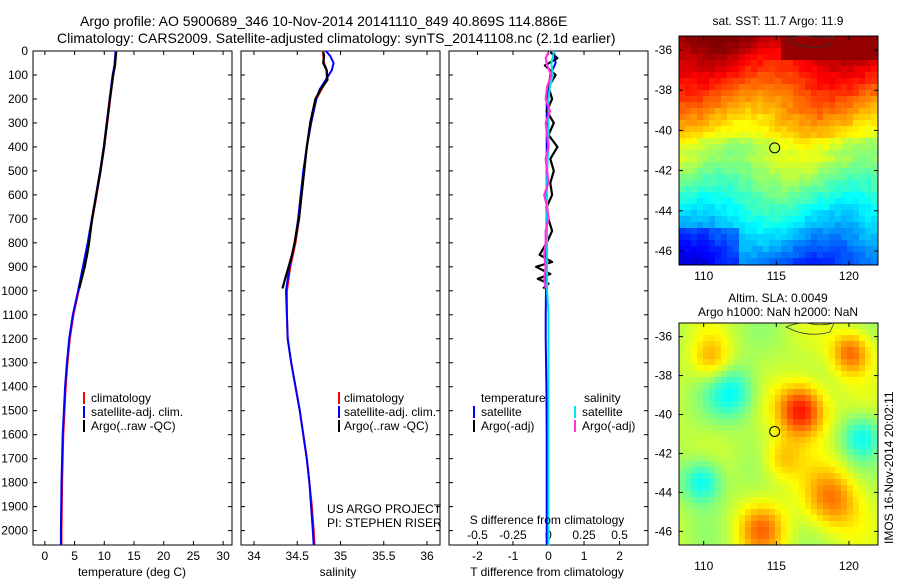  Describe the element at coordinates (45, 556) in the screenshot. I see `x-tick-label: 0` at that location.